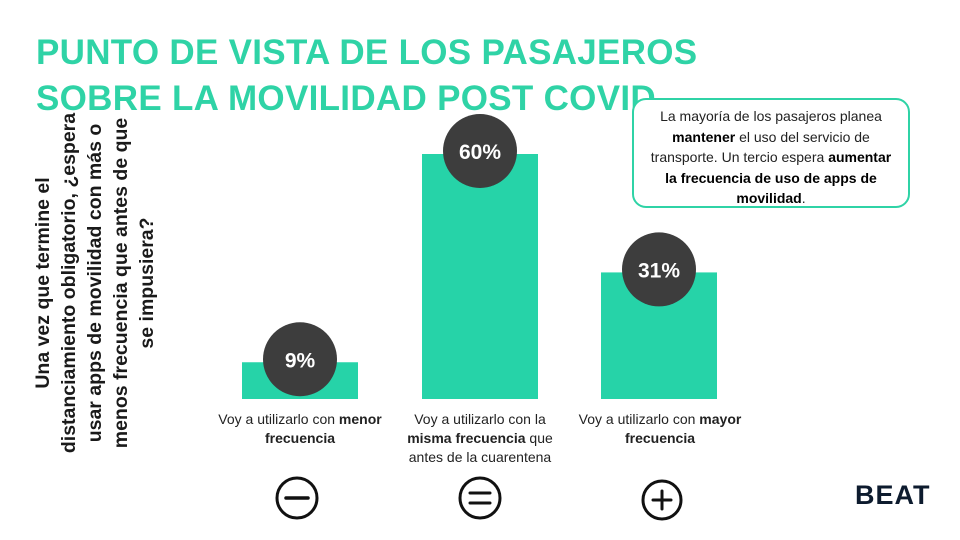 The image size is (960, 540). I want to click on bar-label-2-pre: Voy a utilizarlo con la, so click(480, 419).